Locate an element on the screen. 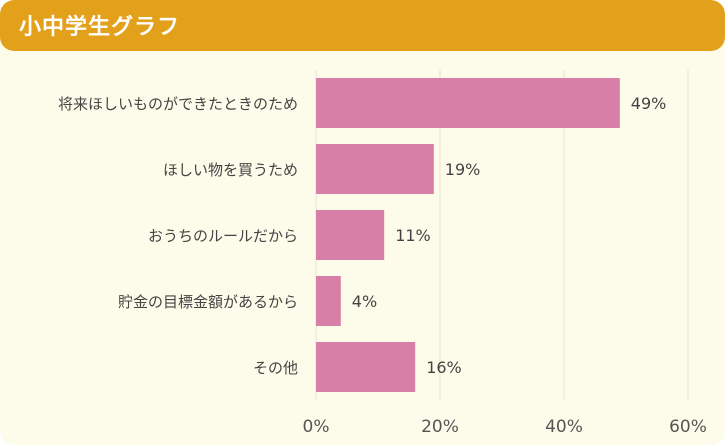 The width and height of the screenshot is (725, 445). value-label: 4% is located at coordinates (364, 301).